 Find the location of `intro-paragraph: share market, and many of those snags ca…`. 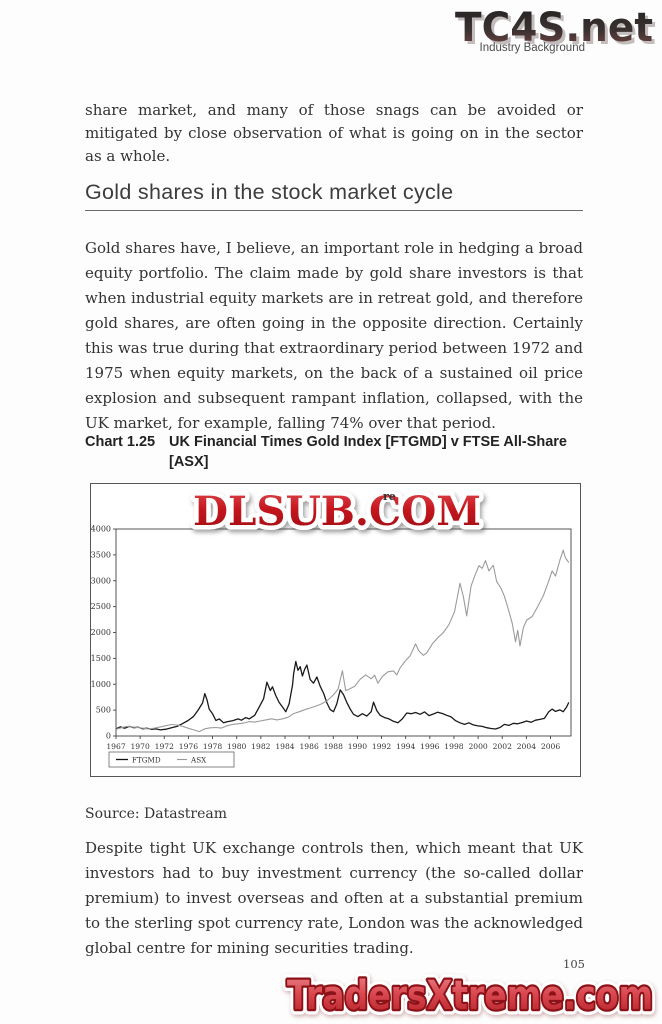

intro-paragraph: share market, and many of those snags ca… is located at coordinates (334, 133).